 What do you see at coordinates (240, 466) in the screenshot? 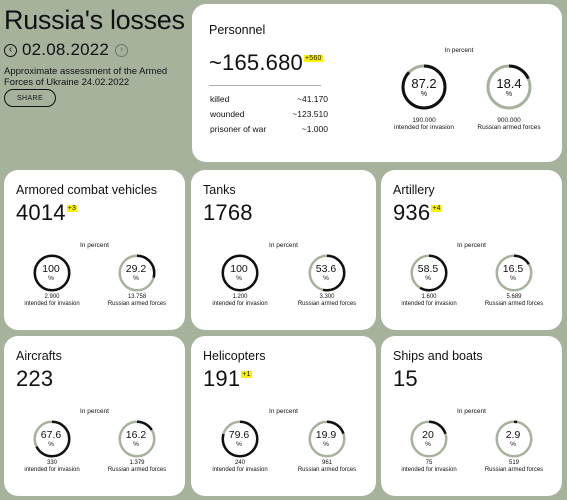
I see `ring-caption: 240 intended for invasion` at bounding box center [240, 466].